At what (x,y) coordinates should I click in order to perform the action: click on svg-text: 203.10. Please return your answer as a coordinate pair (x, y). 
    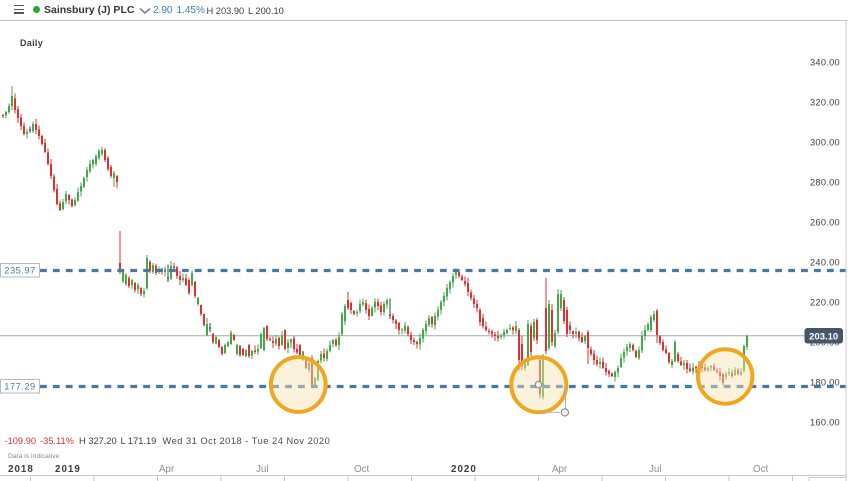
    Looking at the image, I should click on (823, 337).